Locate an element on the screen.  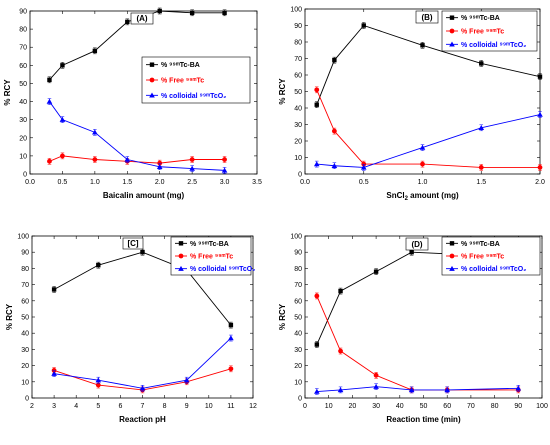
x-tick-label: 100 is located at coordinates (542, 406).